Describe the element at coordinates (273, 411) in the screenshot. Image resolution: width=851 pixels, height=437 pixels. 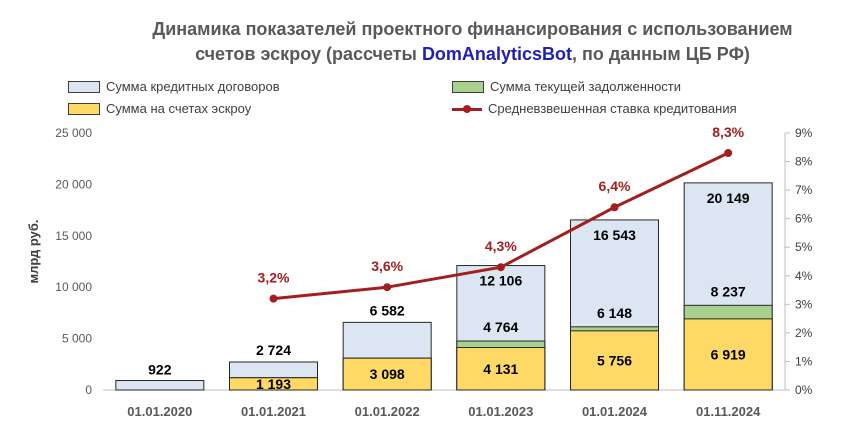
I see `x-tick-label: 01.01.2021` at that location.